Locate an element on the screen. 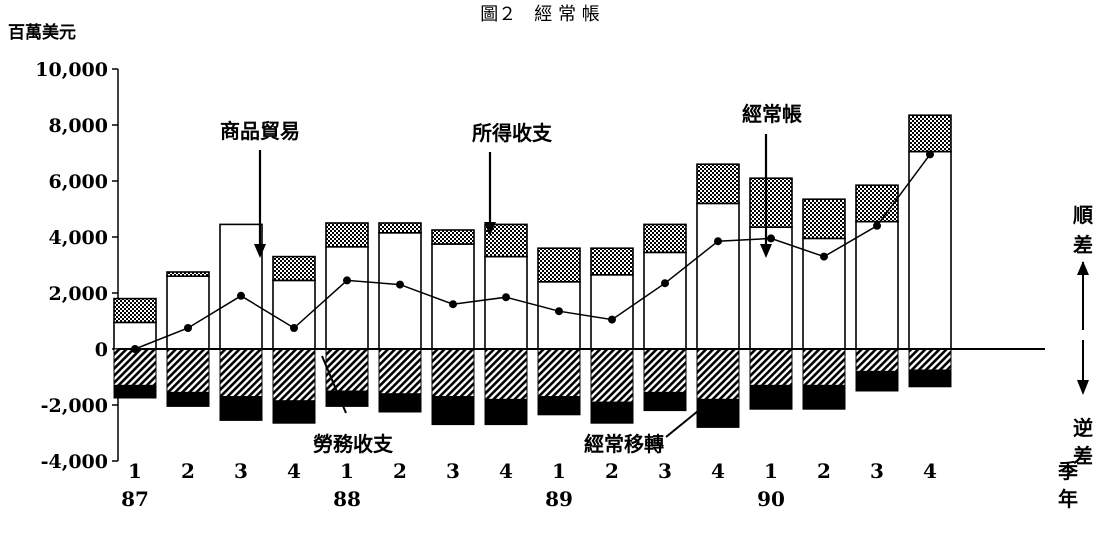  x-year-label: 88 is located at coordinates (347, 499).